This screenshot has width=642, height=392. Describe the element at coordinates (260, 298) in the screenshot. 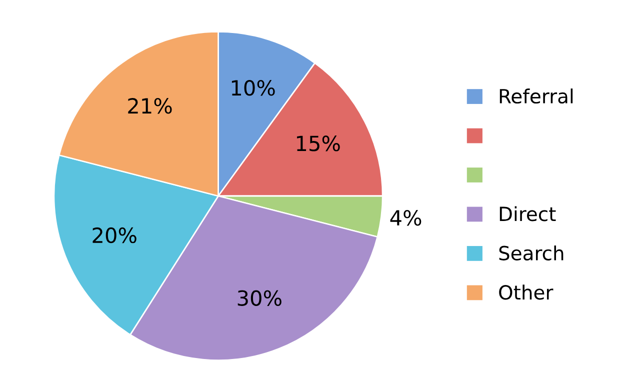

I see `data-label: 30%` at that location.